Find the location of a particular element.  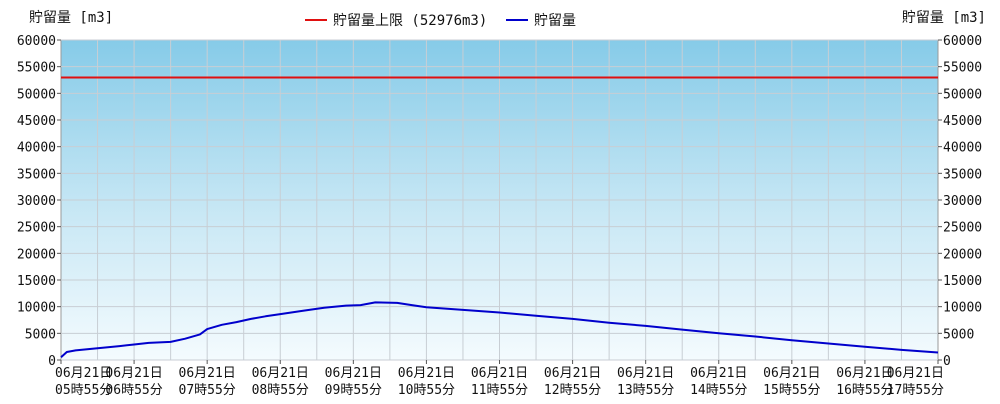

y-tick-label-right: 40000 is located at coordinates (962, 148).